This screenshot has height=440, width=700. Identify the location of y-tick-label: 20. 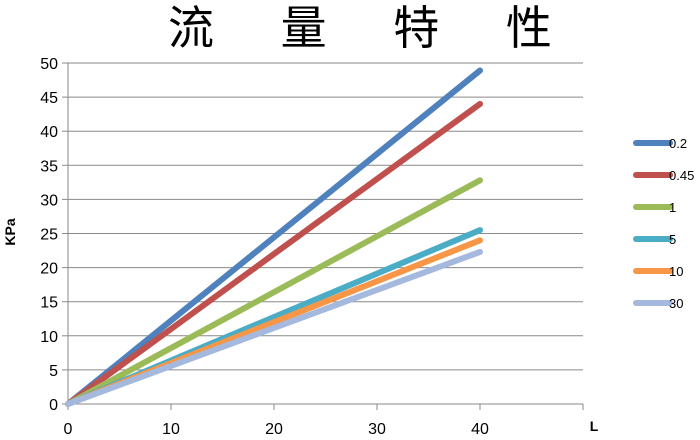
(49, 269).